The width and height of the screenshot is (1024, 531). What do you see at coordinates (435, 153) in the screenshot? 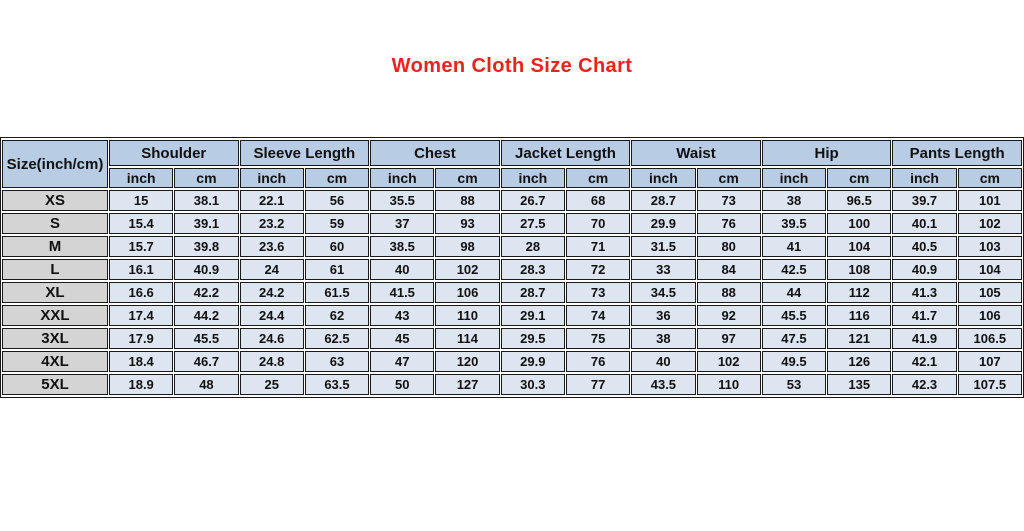
I see `column-group-header: Chest` at bounding box center [435, 153].